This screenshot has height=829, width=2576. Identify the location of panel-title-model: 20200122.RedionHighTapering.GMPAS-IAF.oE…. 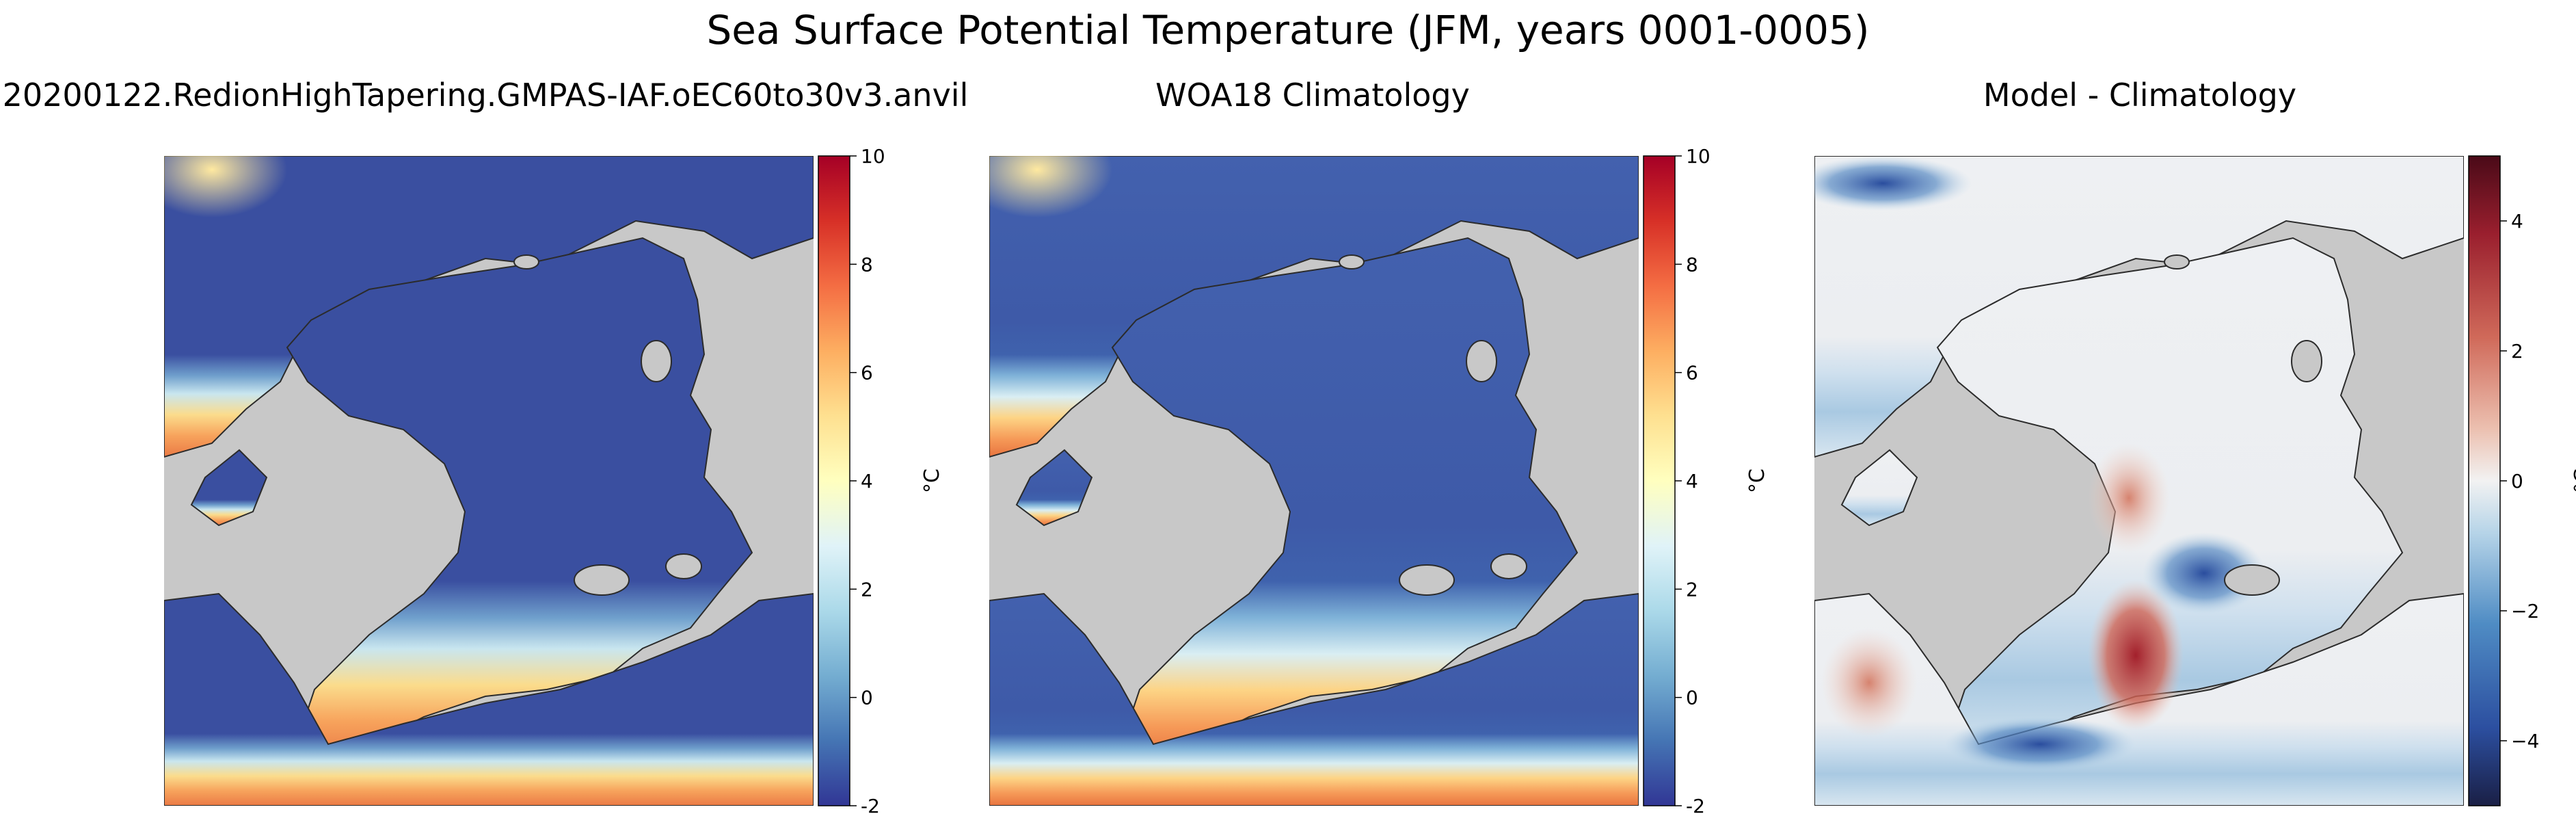
(485, 95).